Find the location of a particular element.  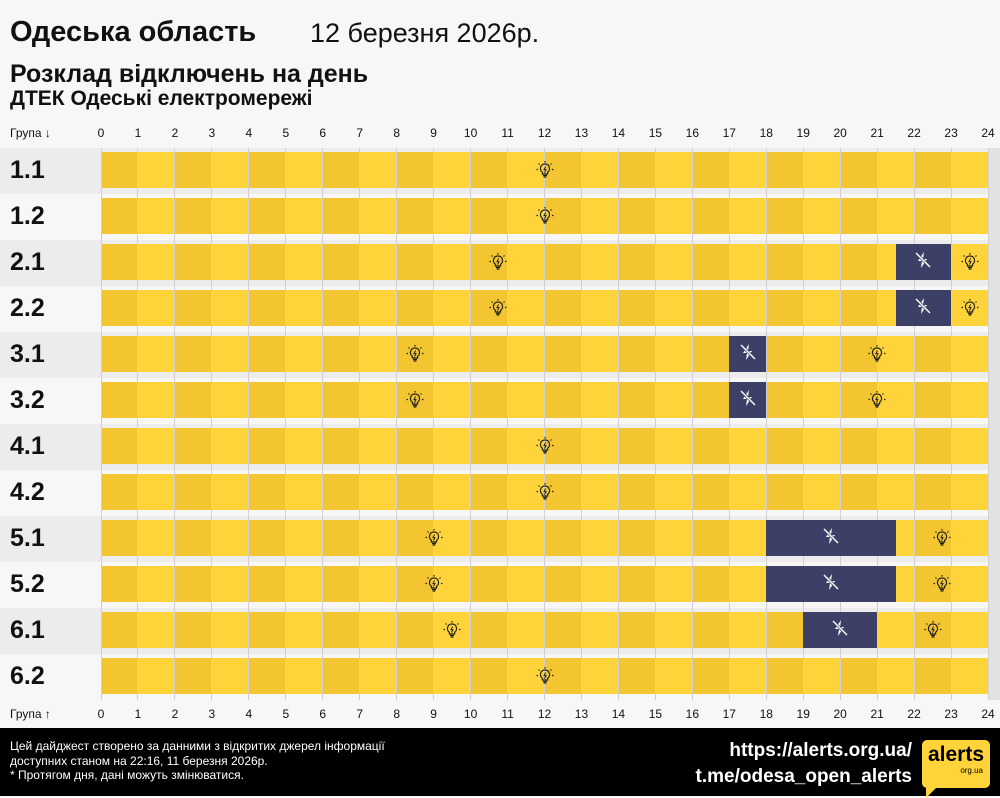

hour-tick: 21 is located at coordinates (877, 133).